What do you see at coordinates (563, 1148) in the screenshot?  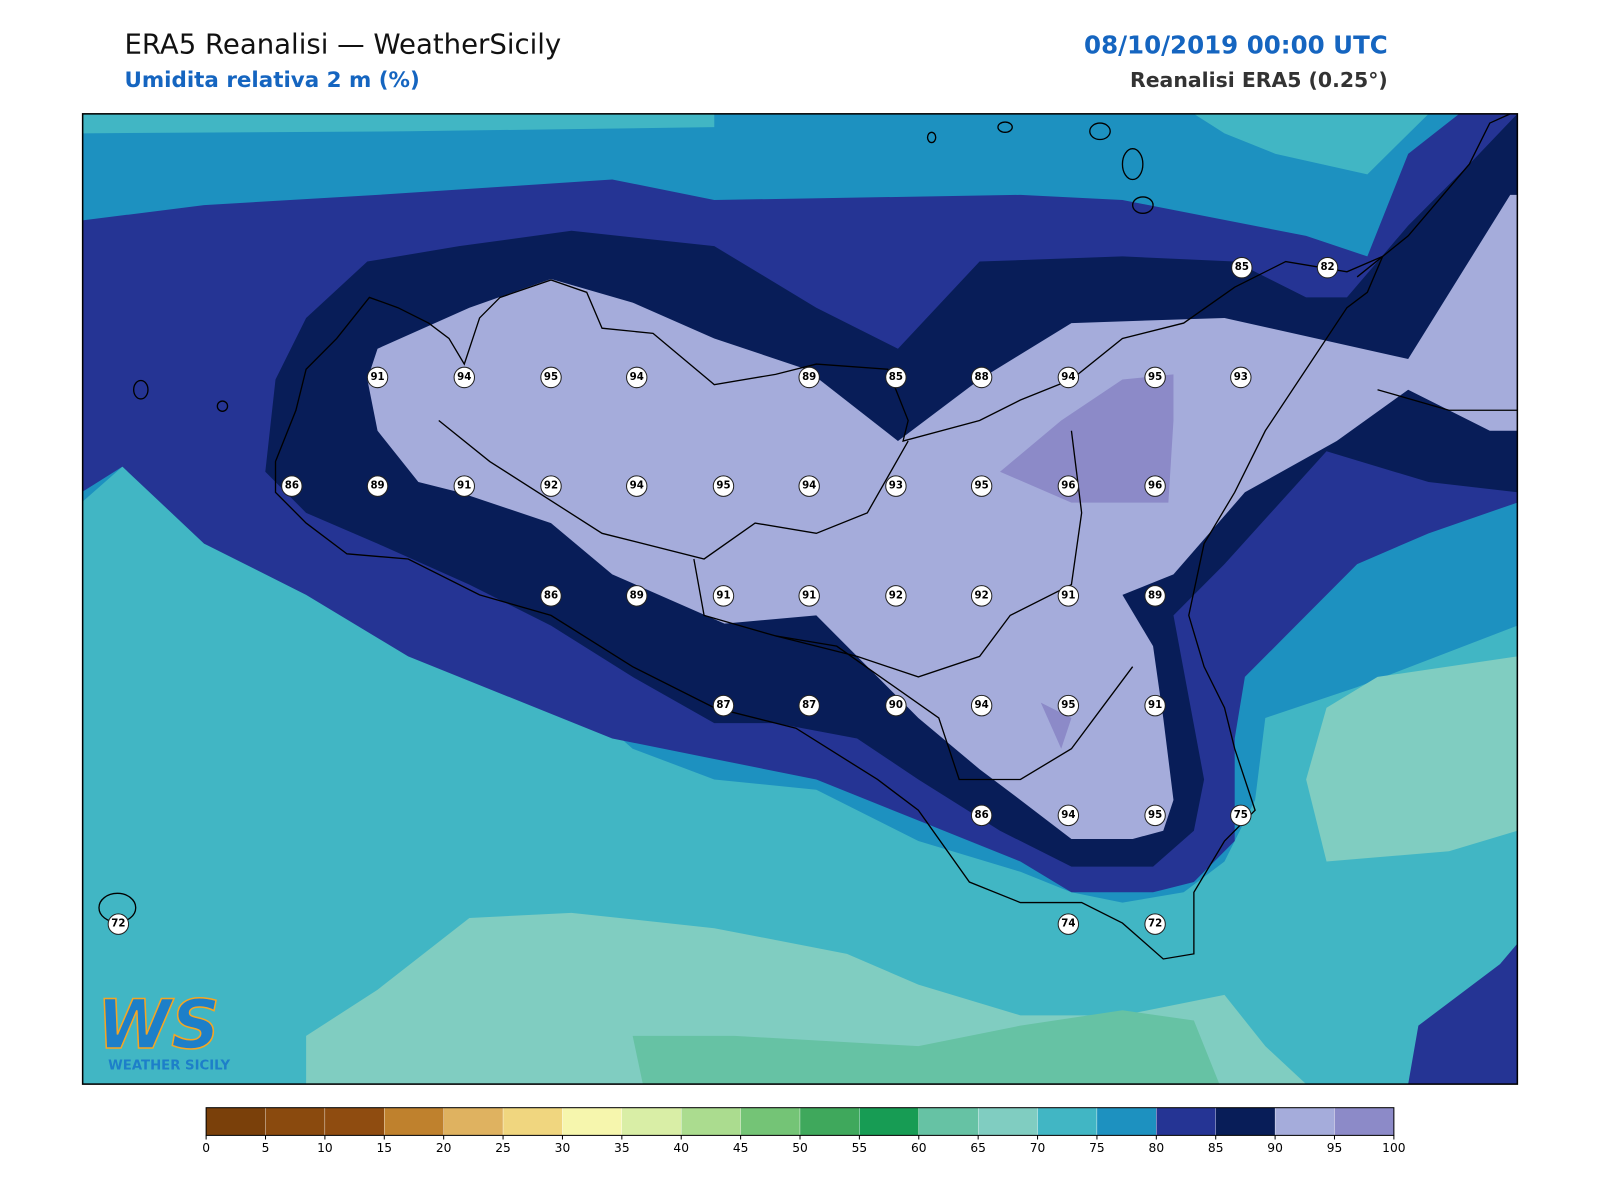 I see `colorbar-tick-label: 30` at bounding box center [563, 1148].